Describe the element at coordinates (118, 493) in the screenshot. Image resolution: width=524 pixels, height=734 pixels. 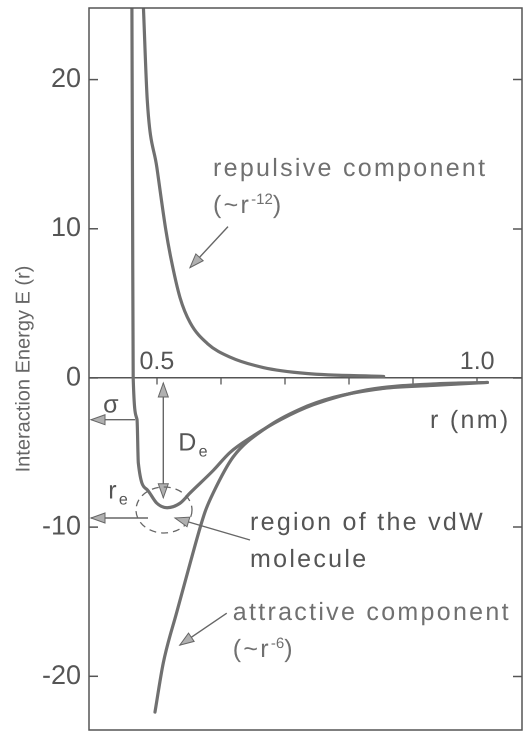
I see `annotation: r$_{e}$` at that location.